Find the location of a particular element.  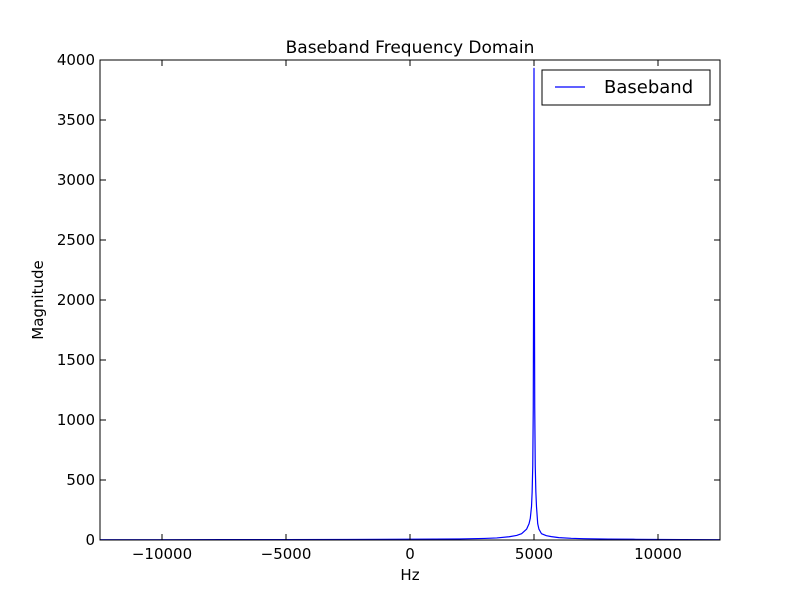

y-tick-label: 2500 is located at coordinates (76, 240).